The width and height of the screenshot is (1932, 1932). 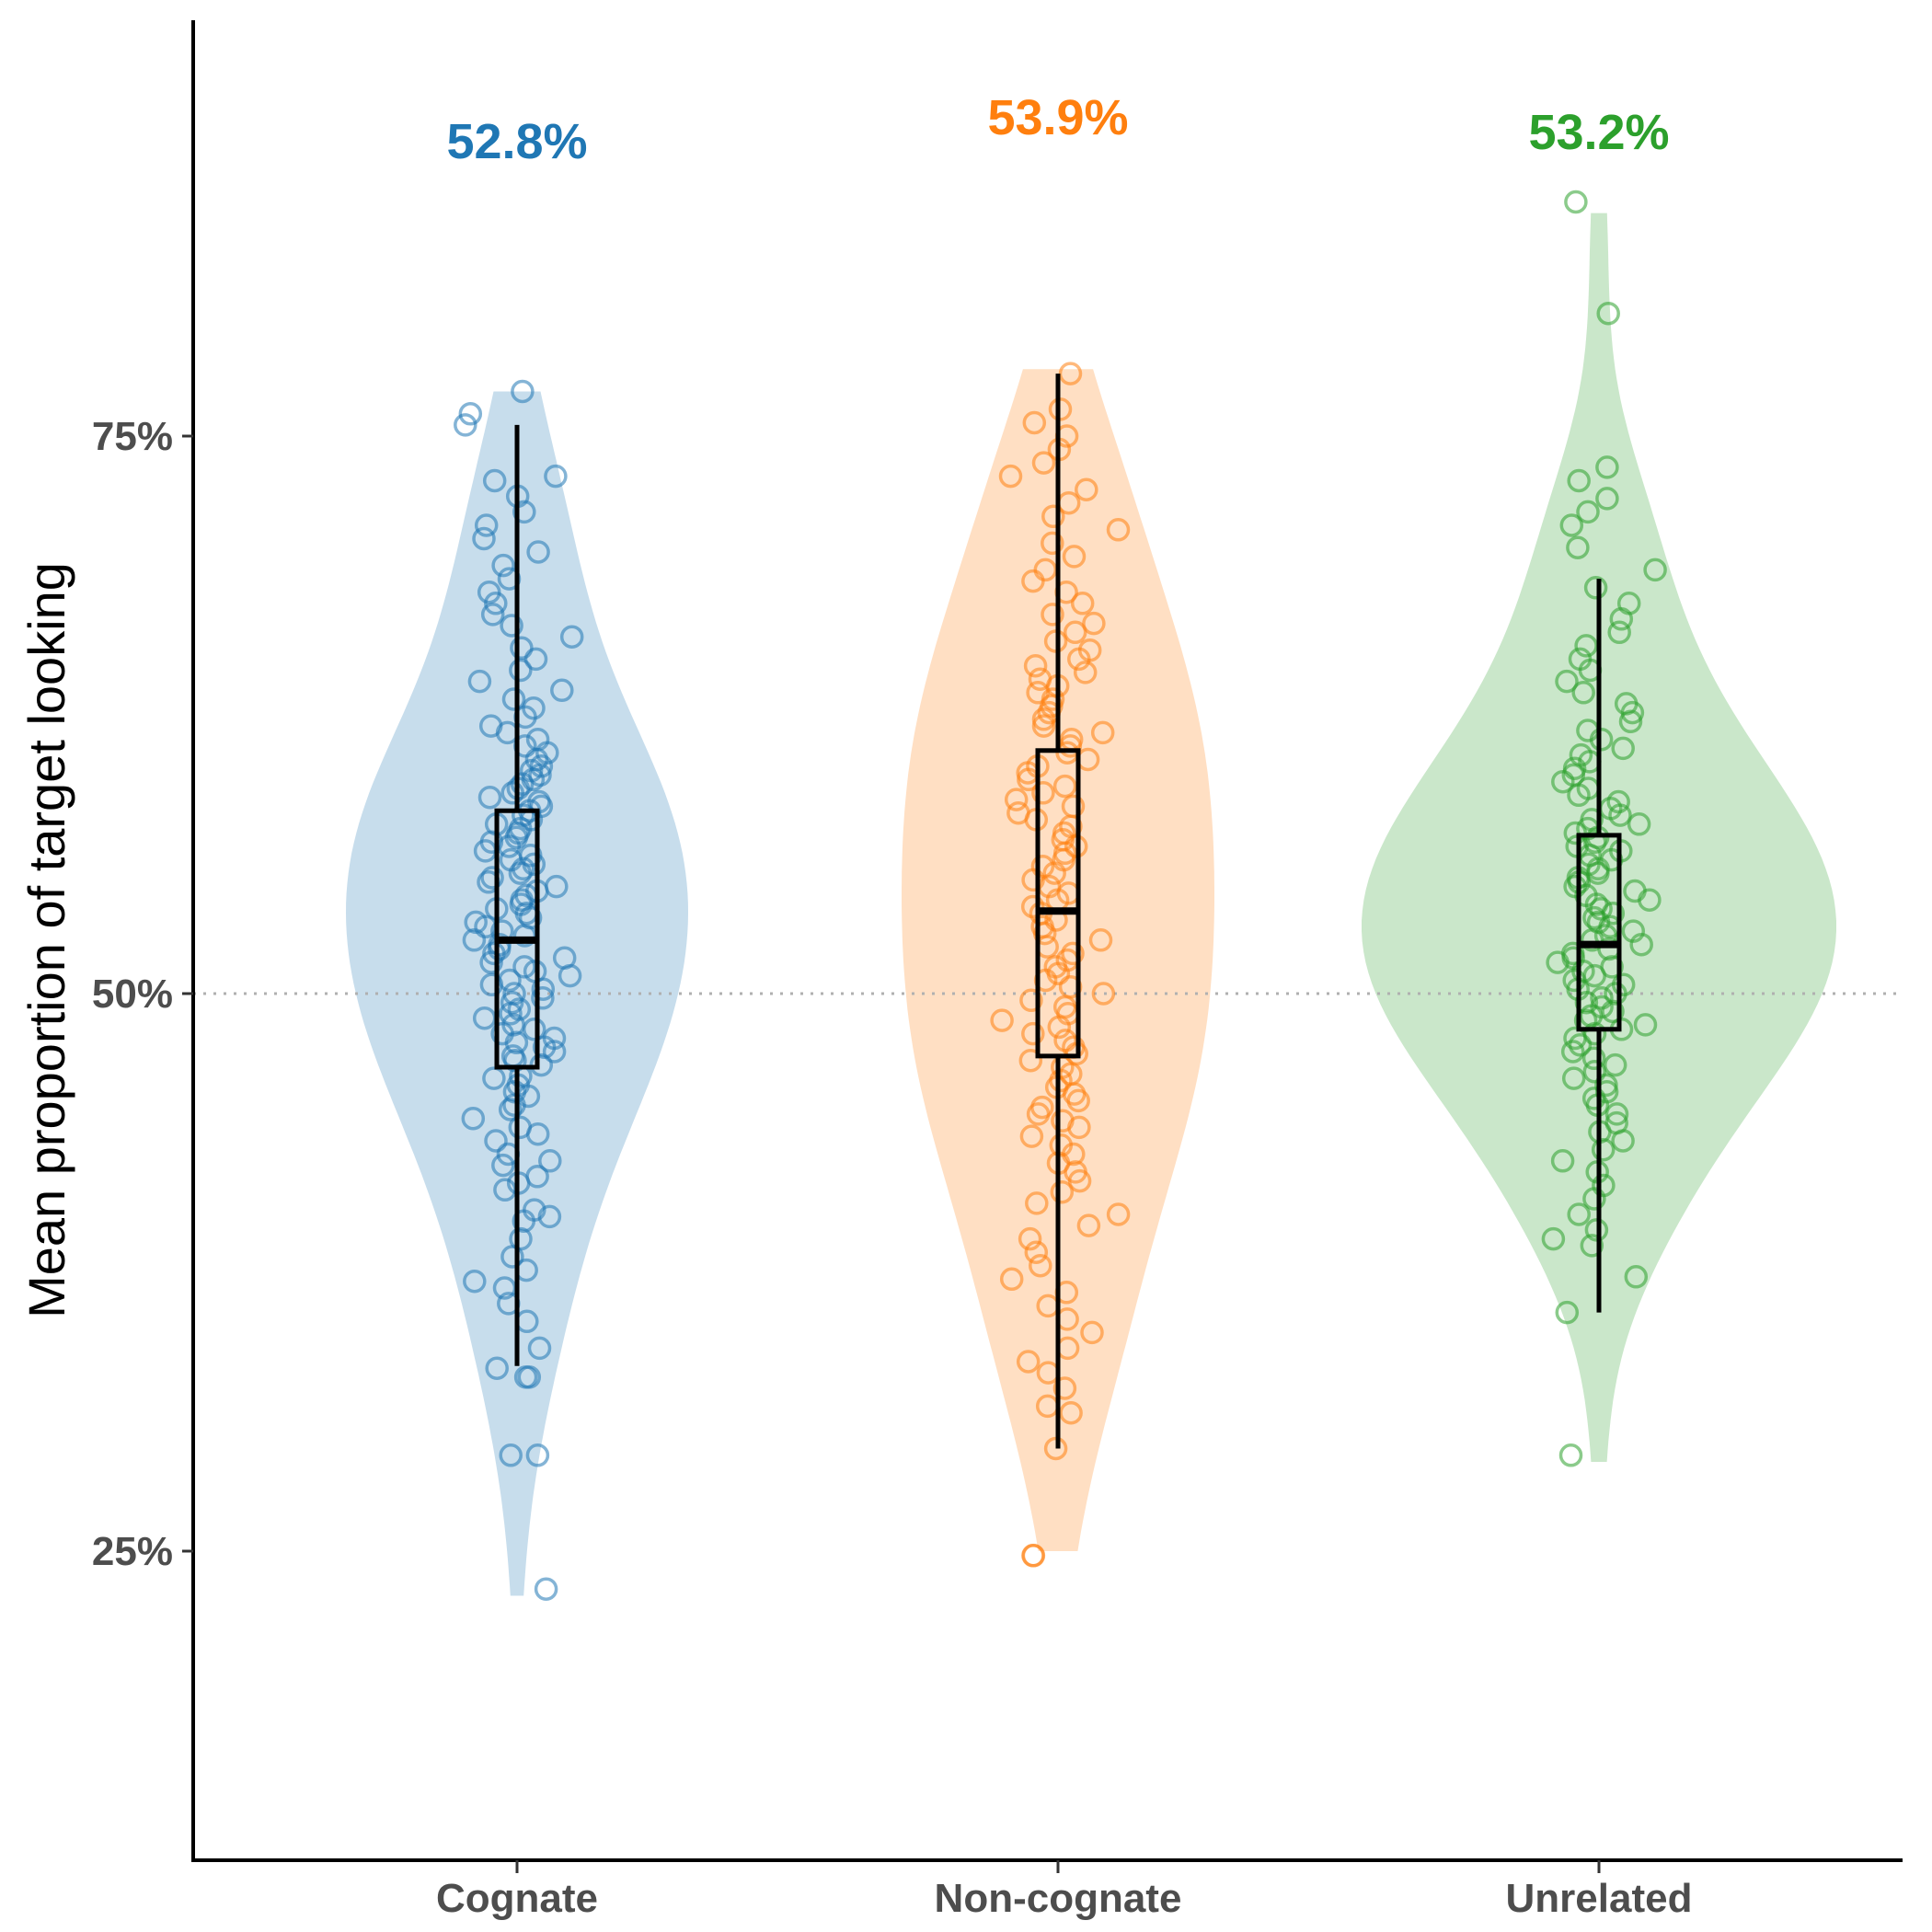 I want to click on mean-label: 52.8%, so click(x=516, y=141).